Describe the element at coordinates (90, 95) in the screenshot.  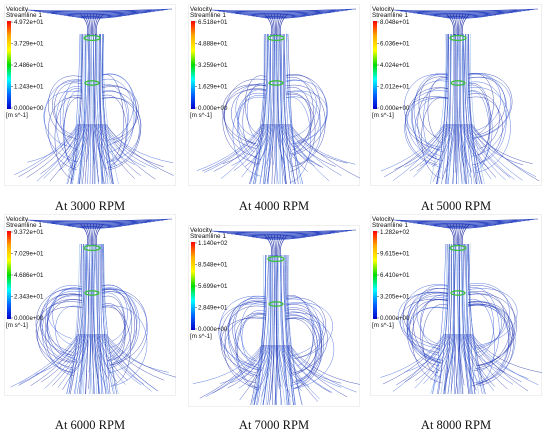
I see `panel-border` at that location.